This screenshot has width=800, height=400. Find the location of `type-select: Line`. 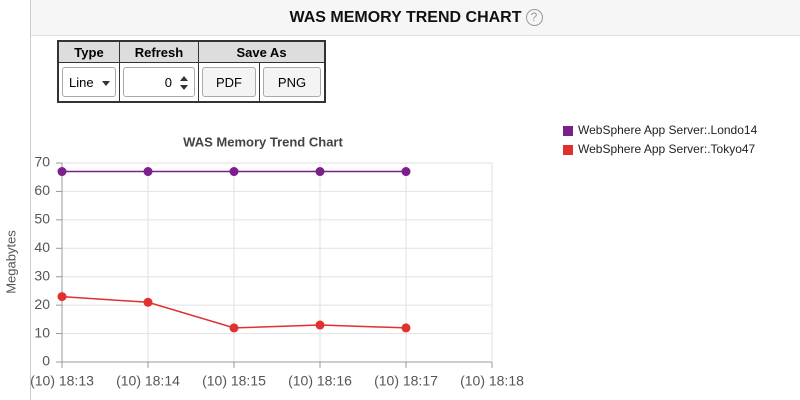

type-select: Line is located at coordinates (89, 82).